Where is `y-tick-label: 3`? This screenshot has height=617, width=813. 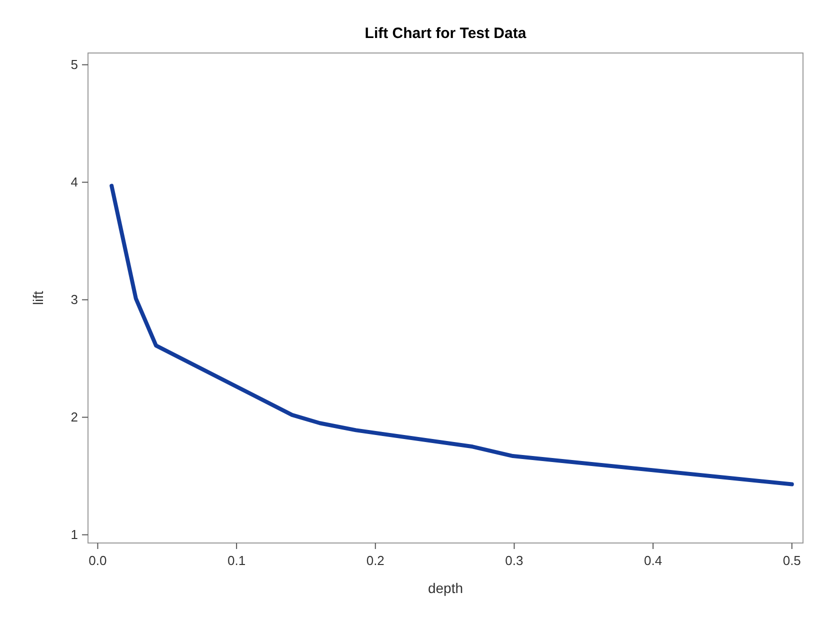 y-tick-label: 3 is located at coordinates (74, 299).